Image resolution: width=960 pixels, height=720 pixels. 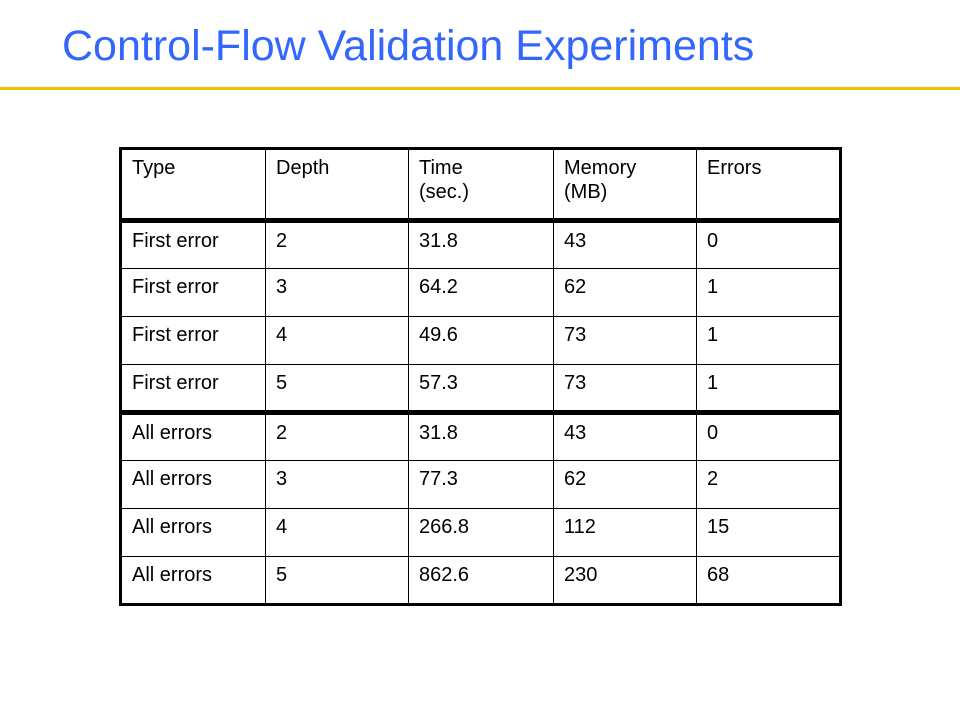 I want to click on cell-memory: 230, so click(x=625, y=581).